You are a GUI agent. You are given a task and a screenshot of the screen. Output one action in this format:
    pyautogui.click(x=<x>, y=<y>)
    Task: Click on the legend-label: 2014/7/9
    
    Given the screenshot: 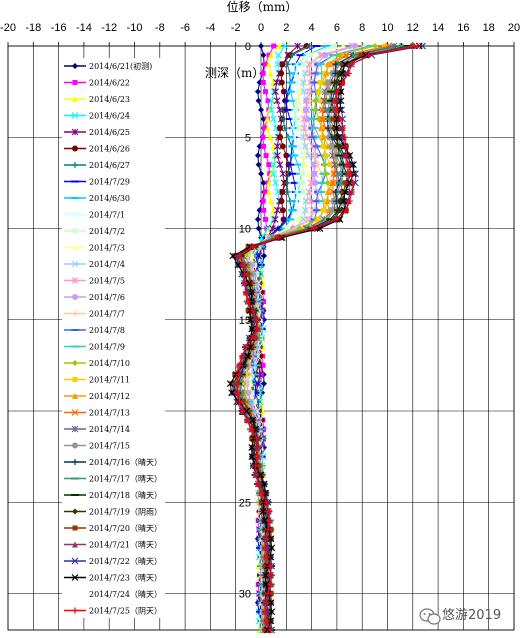 What is the action you would take?
    pyautogui.click(x=107, y=347)
    